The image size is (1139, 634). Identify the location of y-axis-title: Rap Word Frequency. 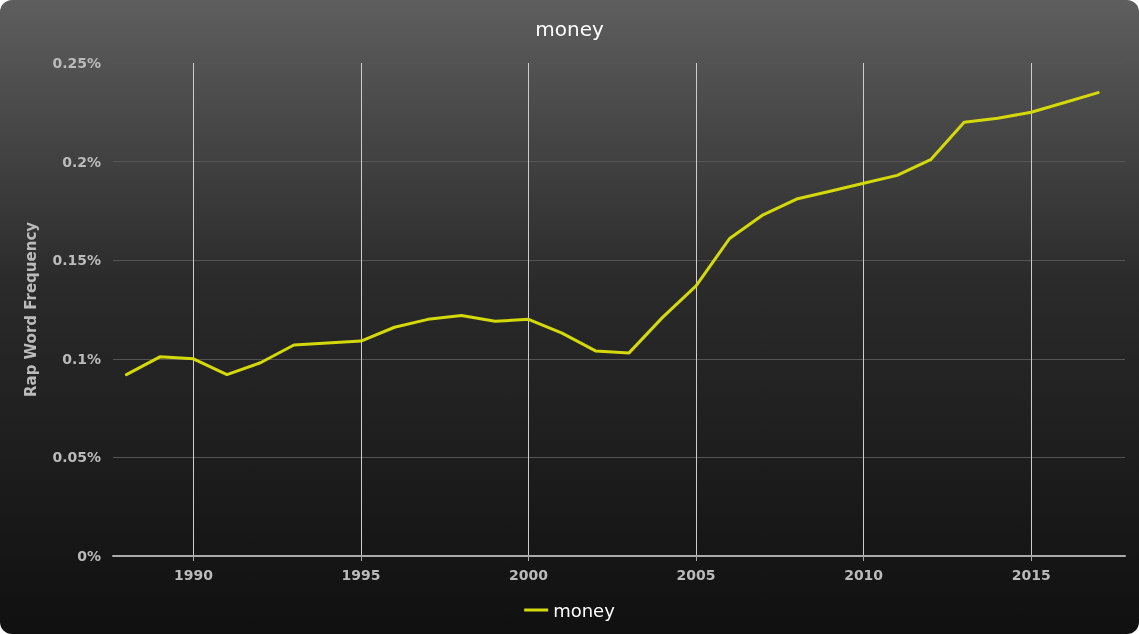
(30, 309).